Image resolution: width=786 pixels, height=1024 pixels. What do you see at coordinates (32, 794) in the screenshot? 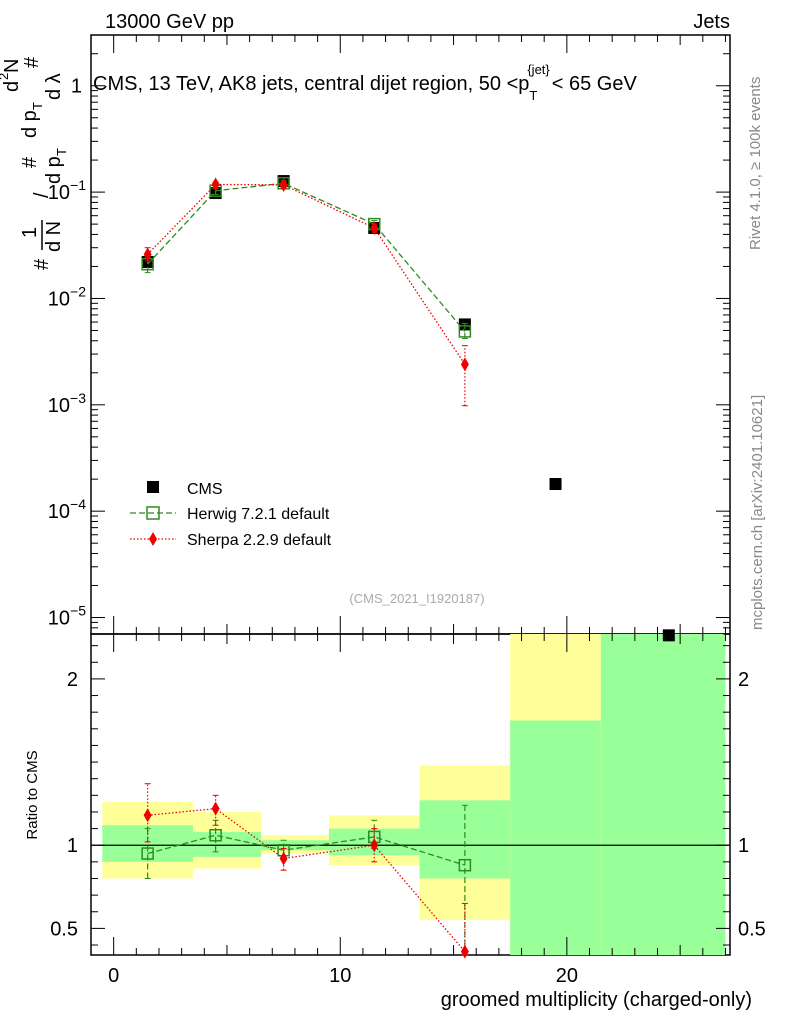
I see `ratio-y-axis-label: Ratio to CMS` at bounding box center [32, 794].